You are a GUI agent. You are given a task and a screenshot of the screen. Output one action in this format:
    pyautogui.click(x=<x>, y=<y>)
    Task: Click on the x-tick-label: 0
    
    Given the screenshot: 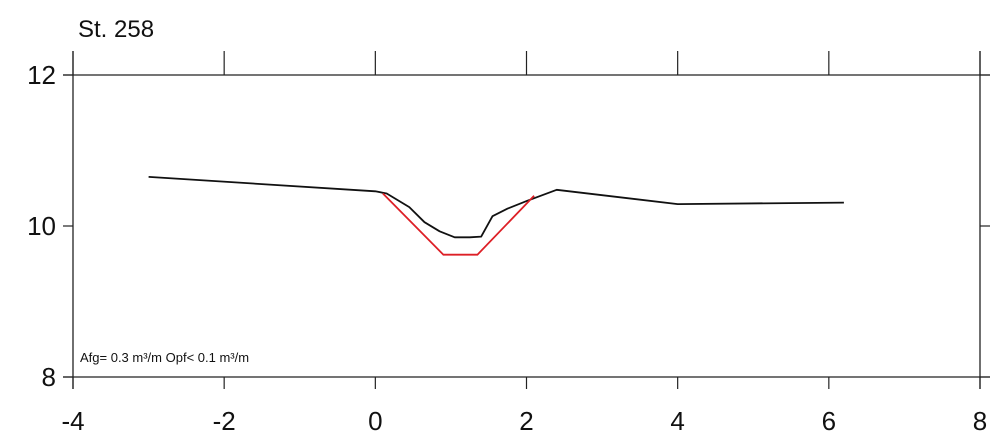 What is the action you would take?
    pyautogui.click(x=375, y=421)
    